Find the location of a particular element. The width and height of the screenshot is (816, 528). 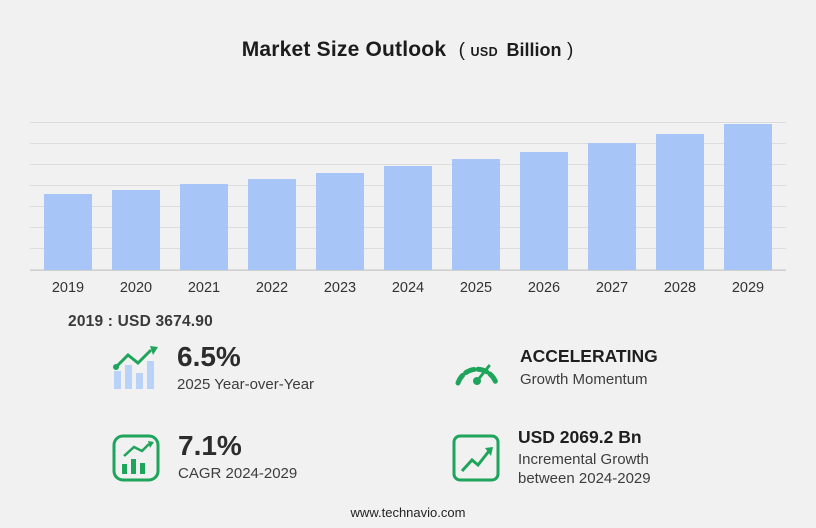

page-title: Market Size Outlook ( USD Billion ) is located at coordinates (408, 50).